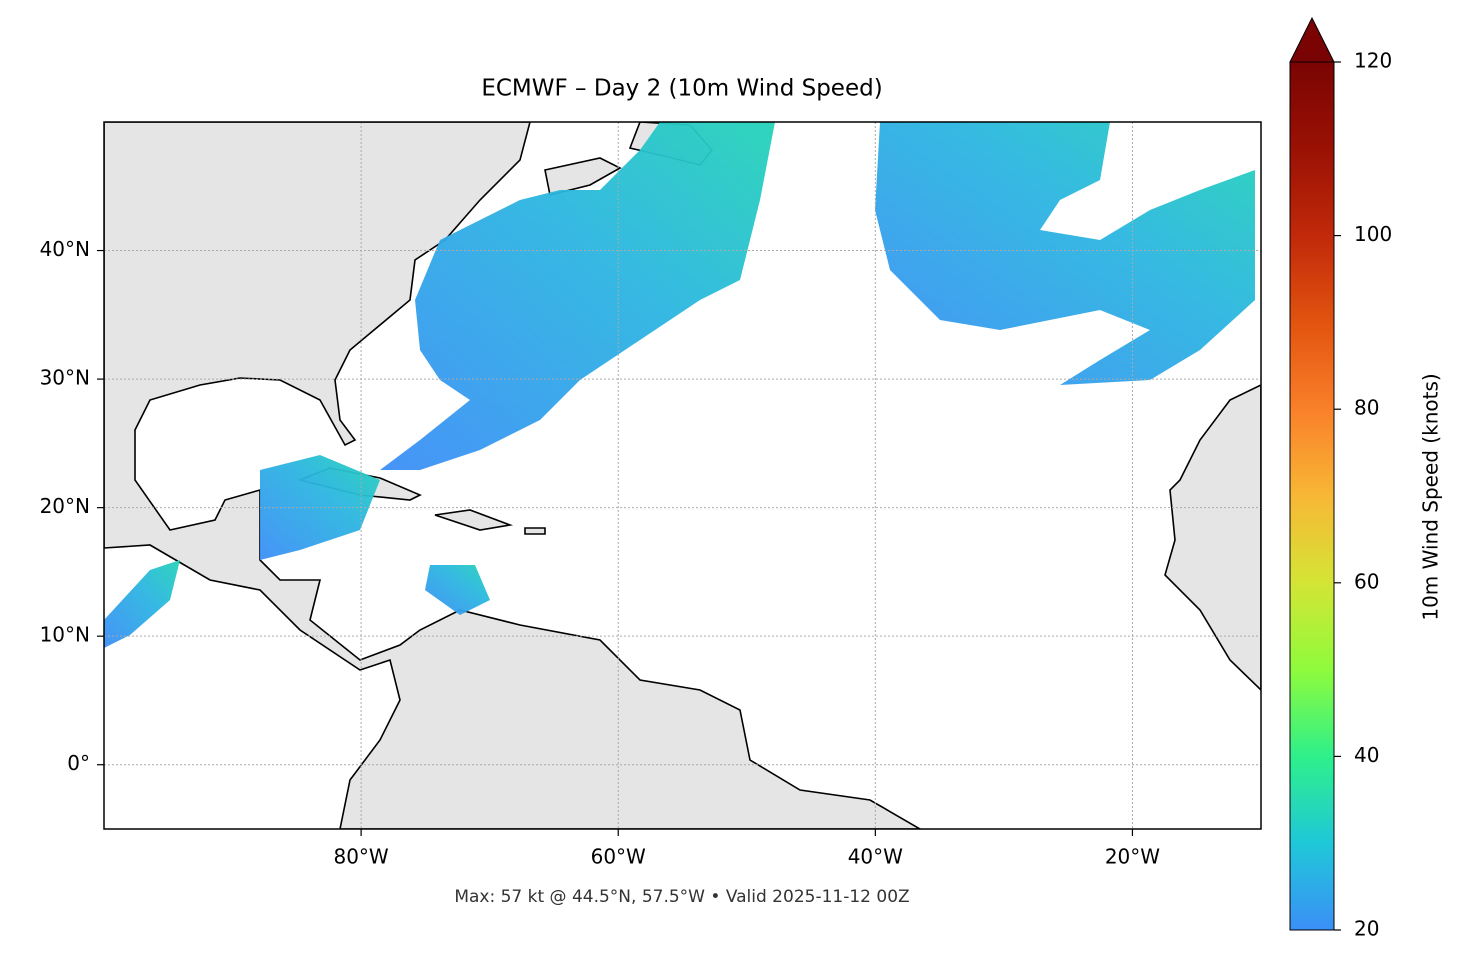  Describe the element at coordinates (1132, 857) in the screenshot. I see `x-tick-label: 20°W` at that location.